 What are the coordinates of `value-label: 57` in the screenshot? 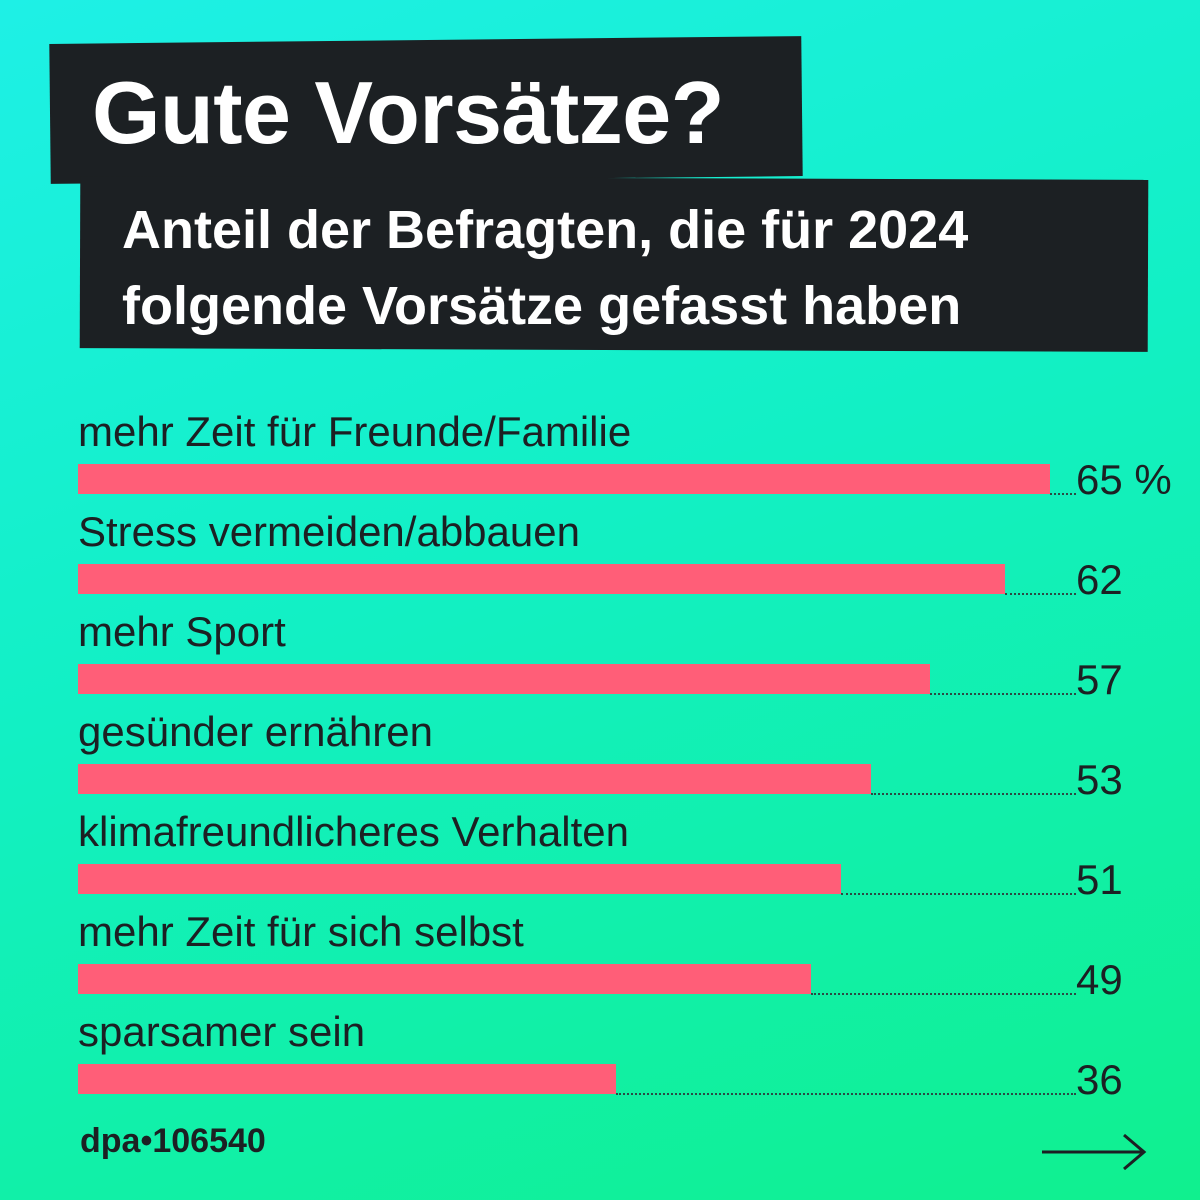 It's located at (1099, 679).